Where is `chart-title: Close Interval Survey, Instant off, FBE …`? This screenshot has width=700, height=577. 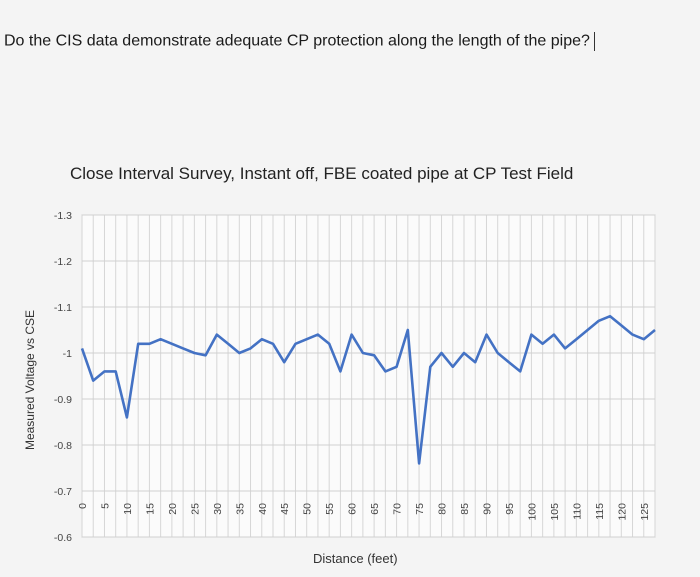 chart-title: Close Interval Survey, Instant off, FBE … is located at coordinates (322, 173).